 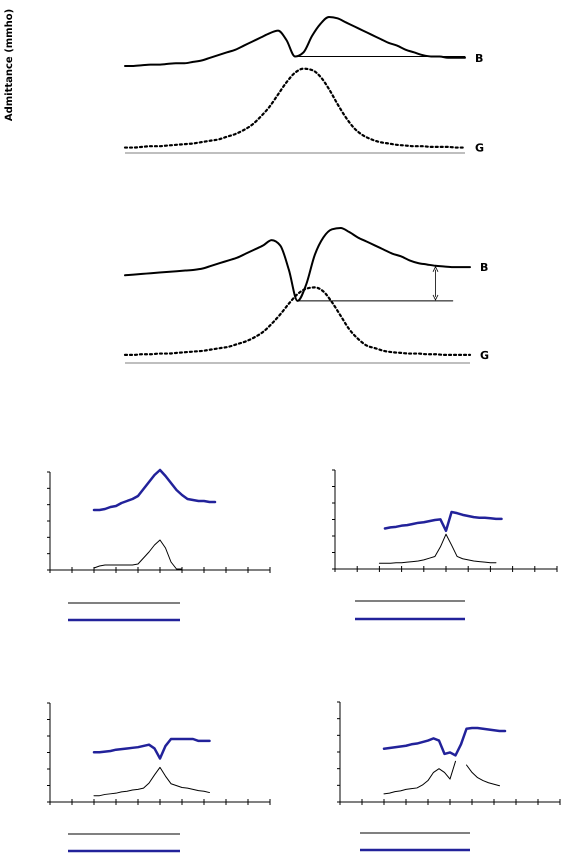 What do you see at coordinates (9, 65) in the screenshot?
I see `y-axis-title: Admittance (mmho)` at bounding box center [9, 65].